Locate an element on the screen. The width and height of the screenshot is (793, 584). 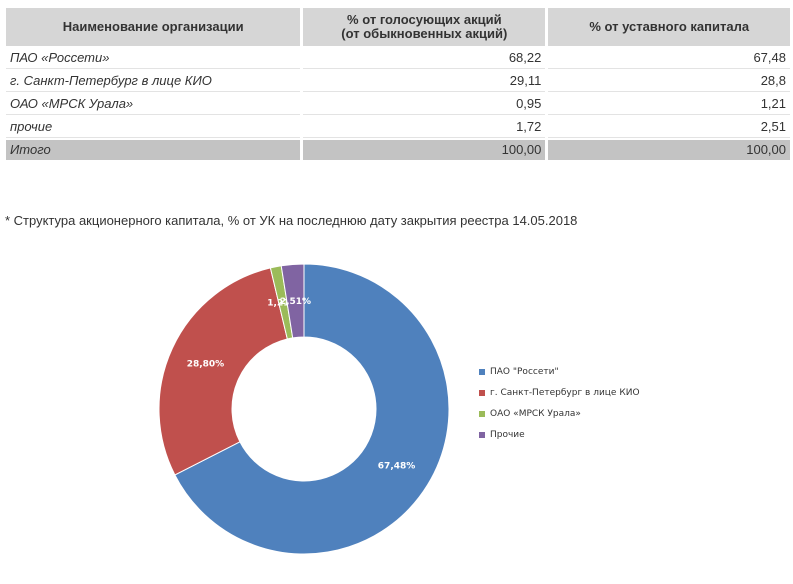
legend-item: г. Санкт-Петербург в лице КИО is located at coordinates (559, 392).